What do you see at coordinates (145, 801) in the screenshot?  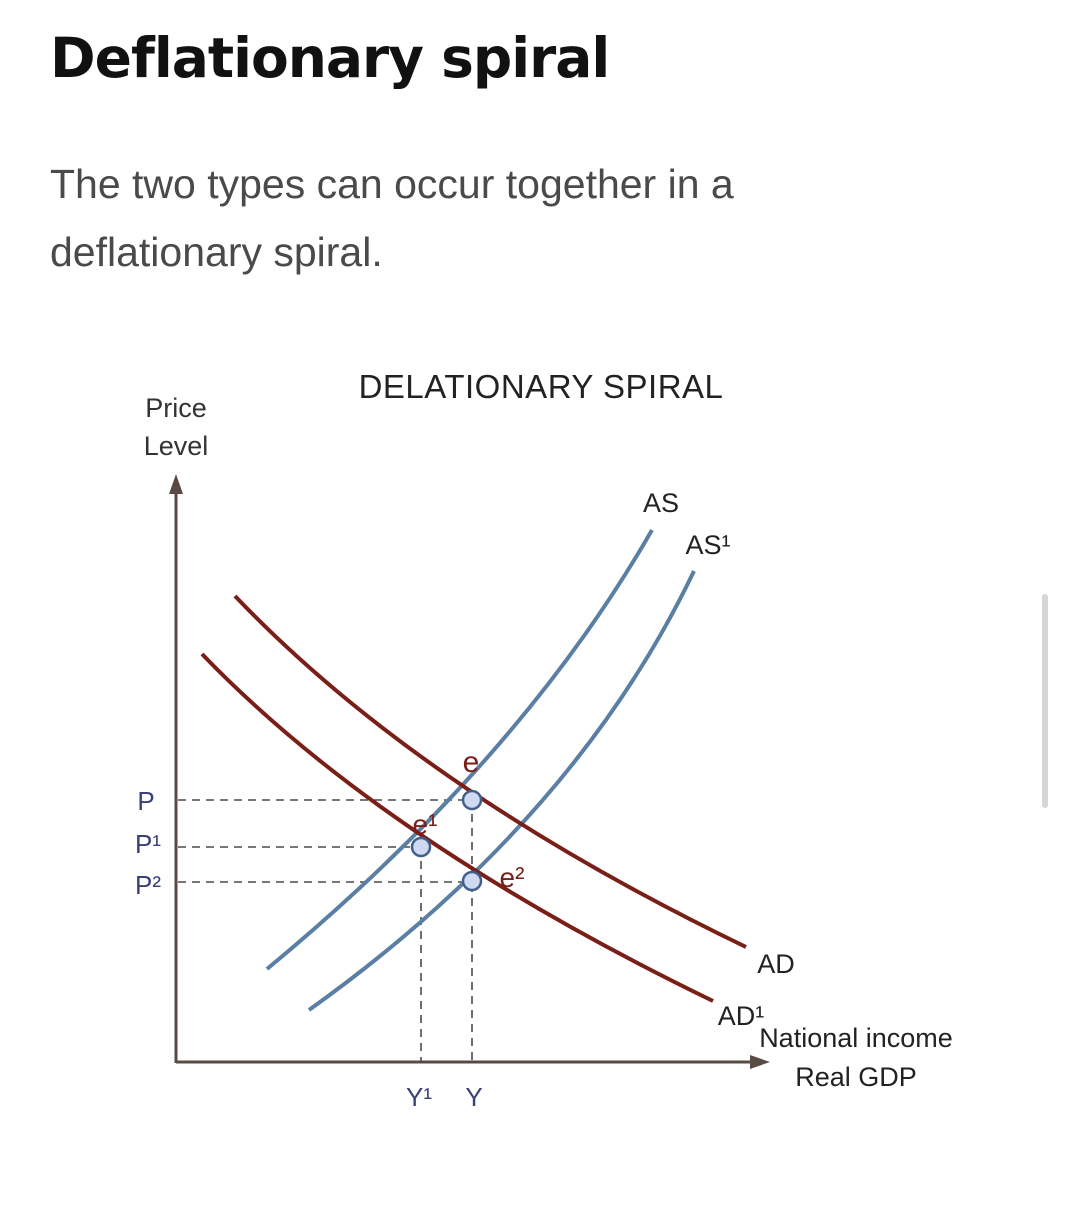 I see `price-level-label-p: P` at bounding box center [145, 801].